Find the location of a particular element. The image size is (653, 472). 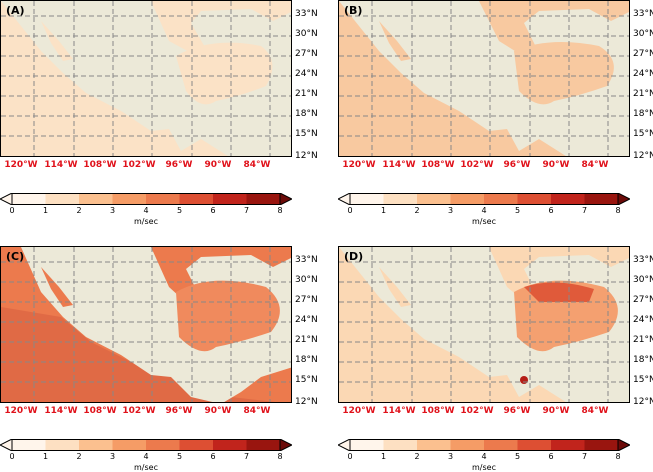

colorbar-tick-label: 6 is located at coordinates (551, 456).